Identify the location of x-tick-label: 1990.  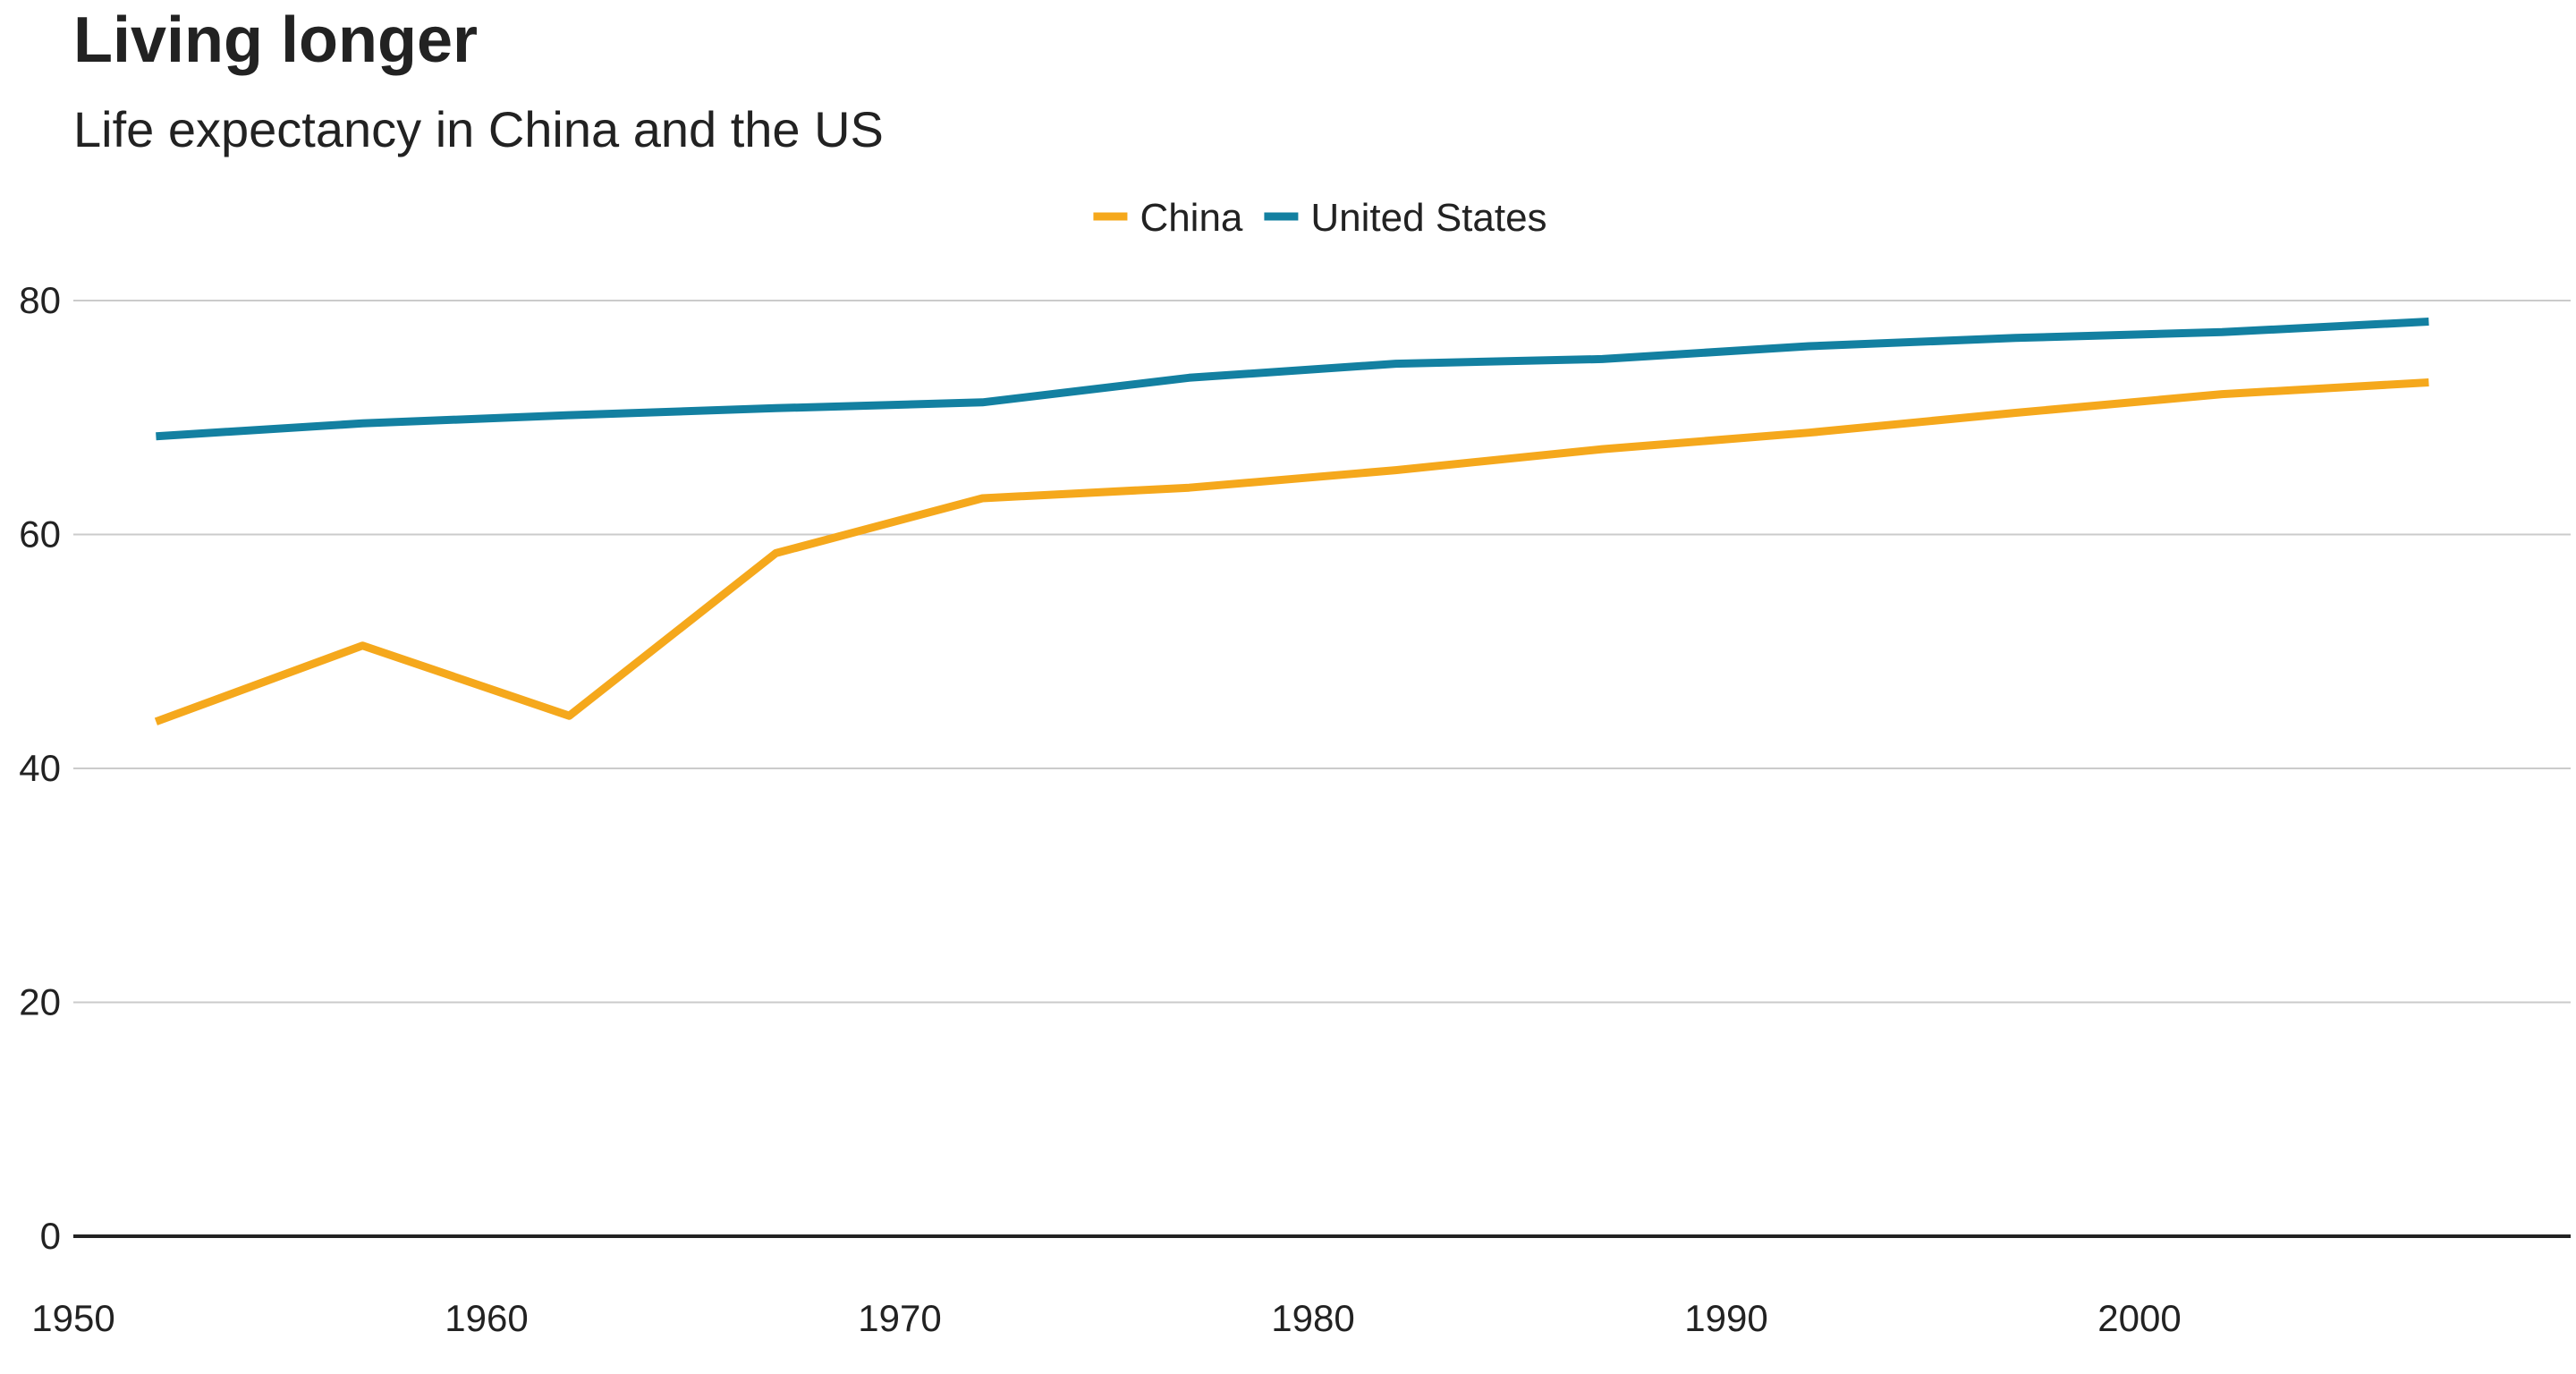
(1725, 1318).